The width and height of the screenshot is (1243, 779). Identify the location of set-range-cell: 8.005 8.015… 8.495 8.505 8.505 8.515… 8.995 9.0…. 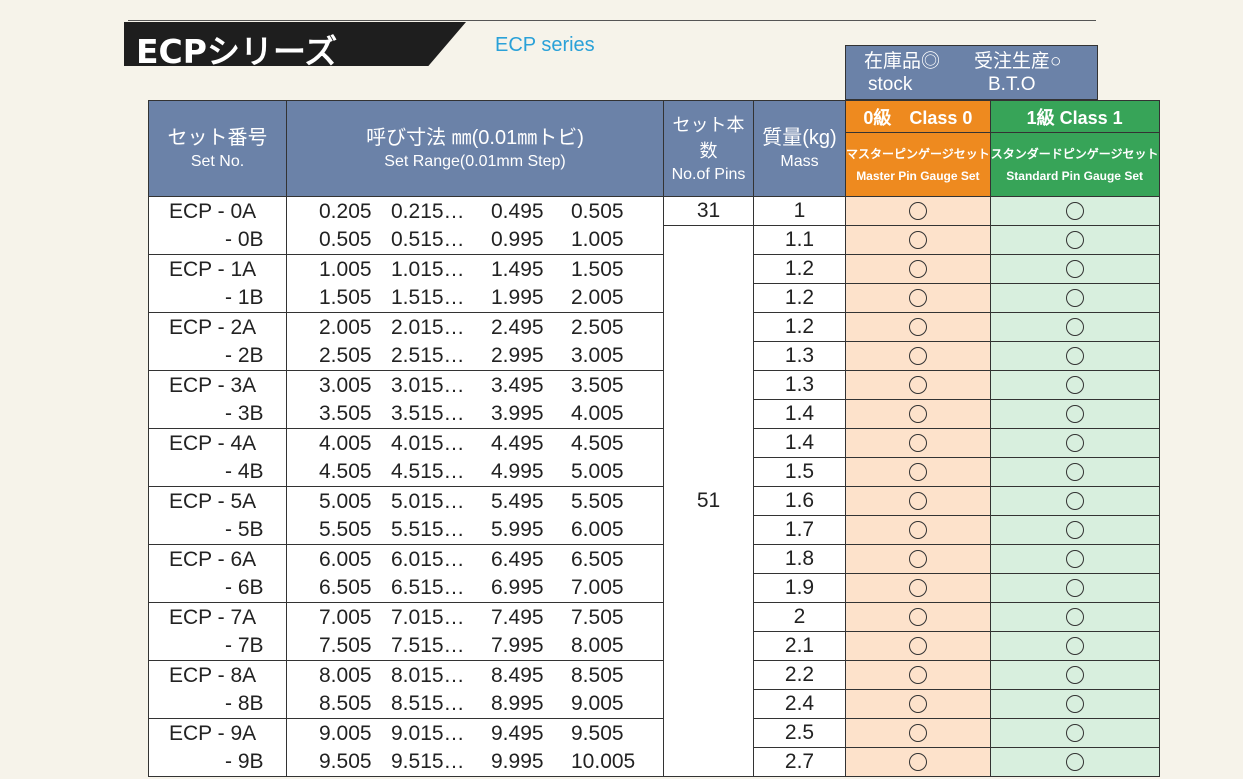
(475, 689).